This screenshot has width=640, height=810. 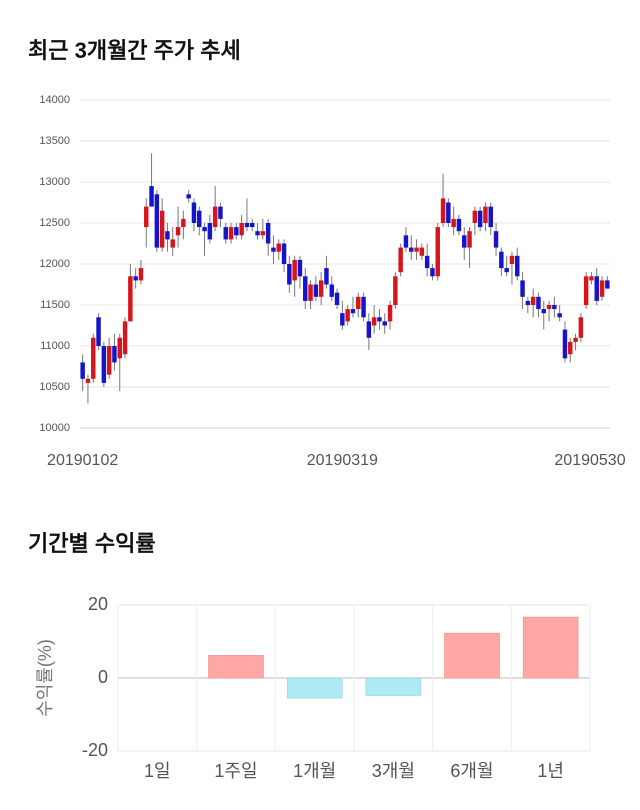 What do you see at coordinates (54, 387) in the screenshot?
I see `y-tick-label: 10500` at bounding box center [54, 387].